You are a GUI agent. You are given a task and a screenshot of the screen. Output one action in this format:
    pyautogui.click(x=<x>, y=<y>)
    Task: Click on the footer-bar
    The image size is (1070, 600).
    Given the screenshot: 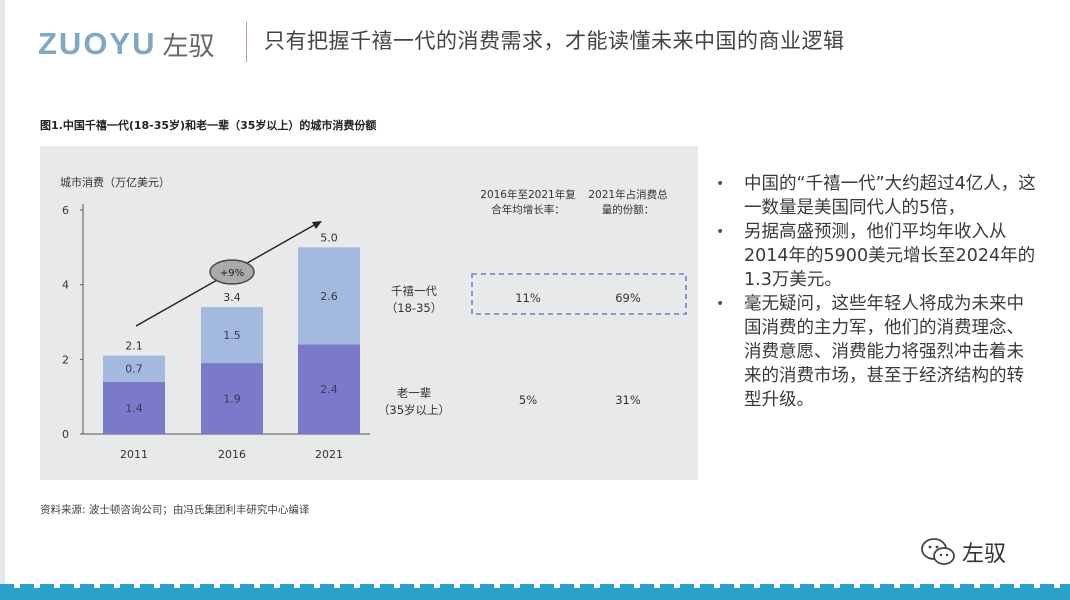 What is the action you would take?
    pyautogui.click(x=535, y=594)
    